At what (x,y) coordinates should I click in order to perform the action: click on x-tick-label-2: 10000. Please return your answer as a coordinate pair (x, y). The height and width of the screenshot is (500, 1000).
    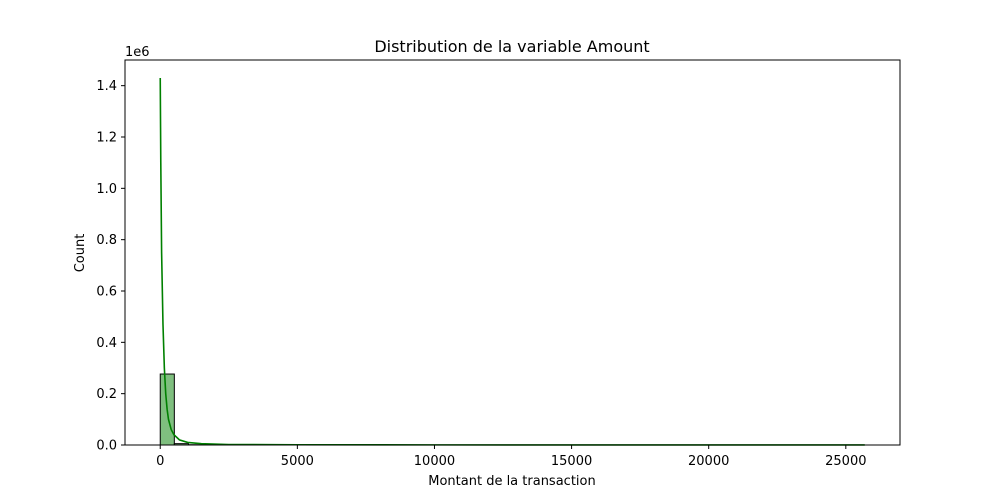
    Looking at the image, I should click on (434, 461).